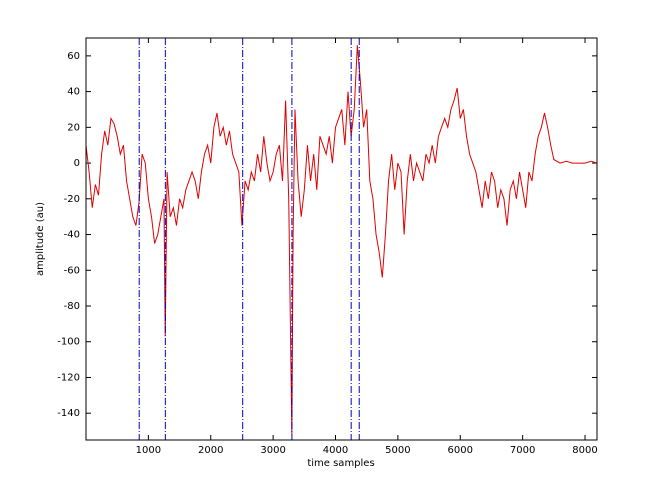 Image resolution: width=660 pixels, height=495 pixels. I want to click on y-axis-label: amplitude (au), so click(40, 239).